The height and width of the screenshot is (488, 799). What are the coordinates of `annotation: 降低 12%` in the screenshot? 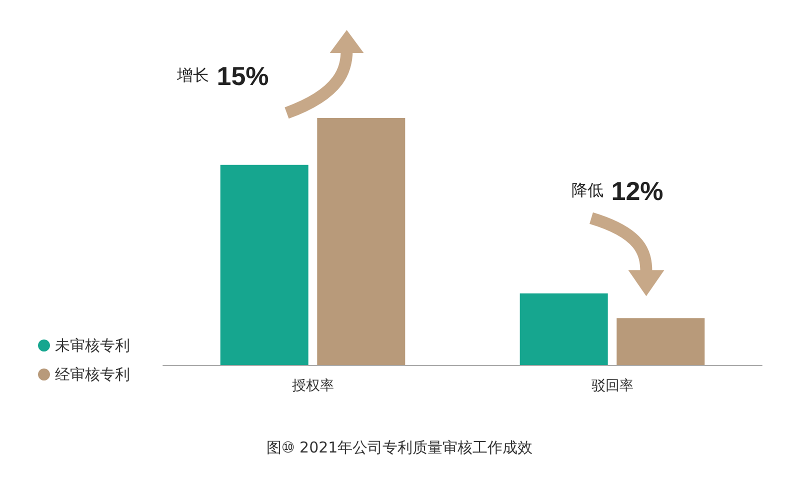 It's located at (617, 191).